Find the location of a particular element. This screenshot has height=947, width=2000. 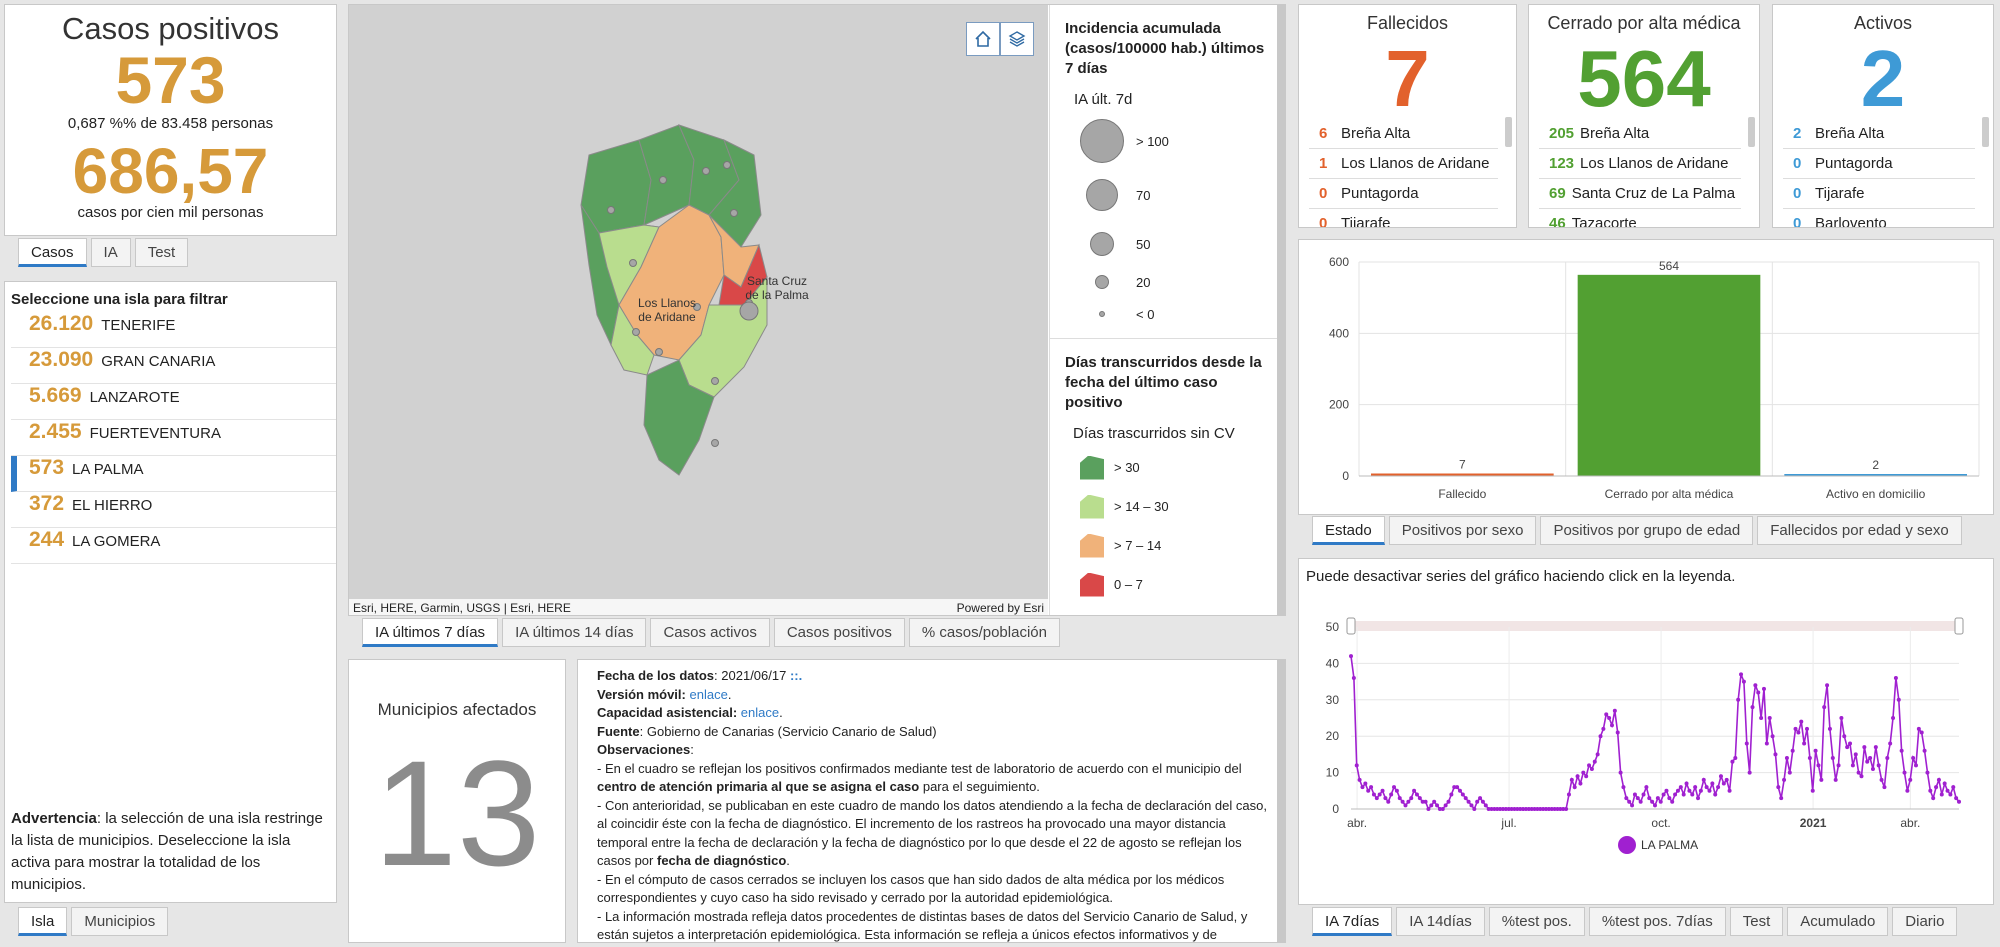

info-scrollbar is located at coordinates (1281, 801).